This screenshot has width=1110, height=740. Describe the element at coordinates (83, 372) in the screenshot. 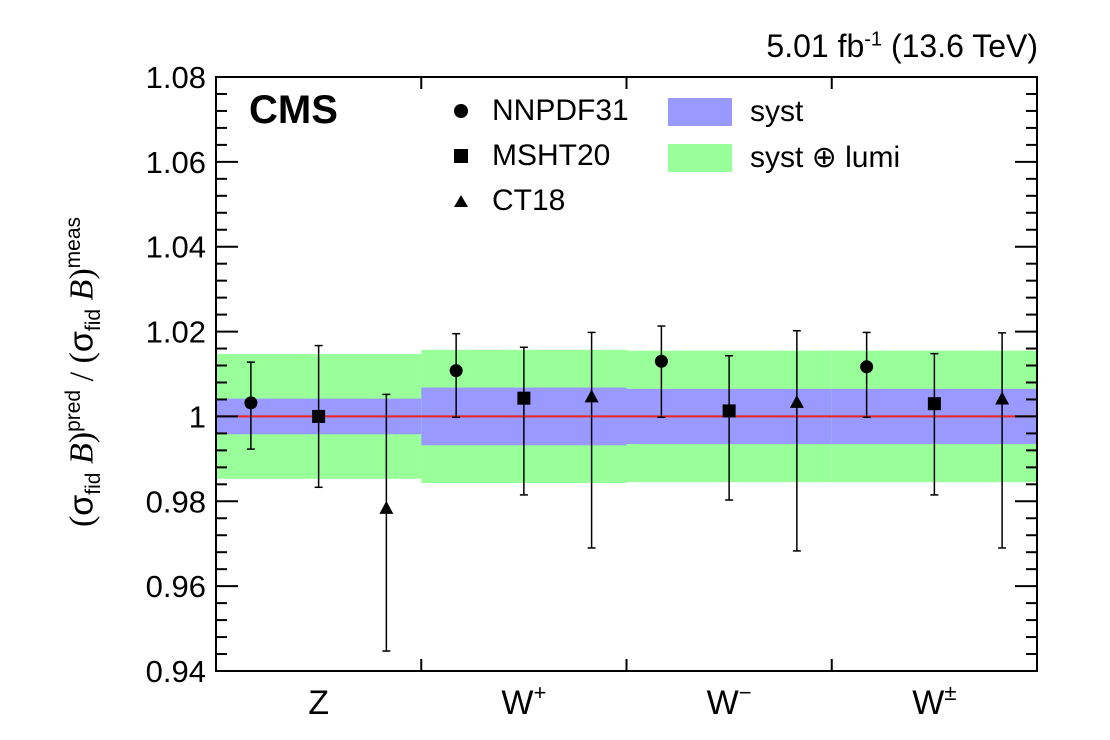

I see `y-axis-title: (σfid B)pred / (σfid B)meas` at that location.